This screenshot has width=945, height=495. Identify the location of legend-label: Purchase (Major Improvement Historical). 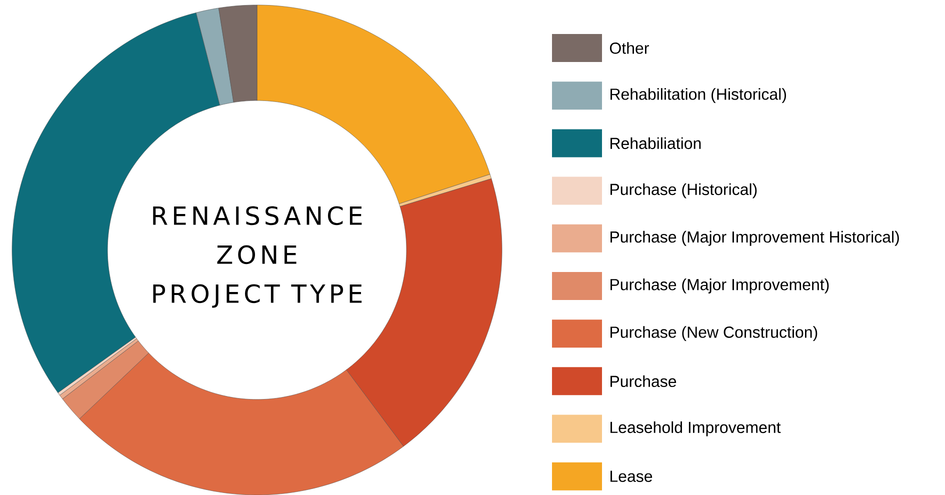
(754, 238).